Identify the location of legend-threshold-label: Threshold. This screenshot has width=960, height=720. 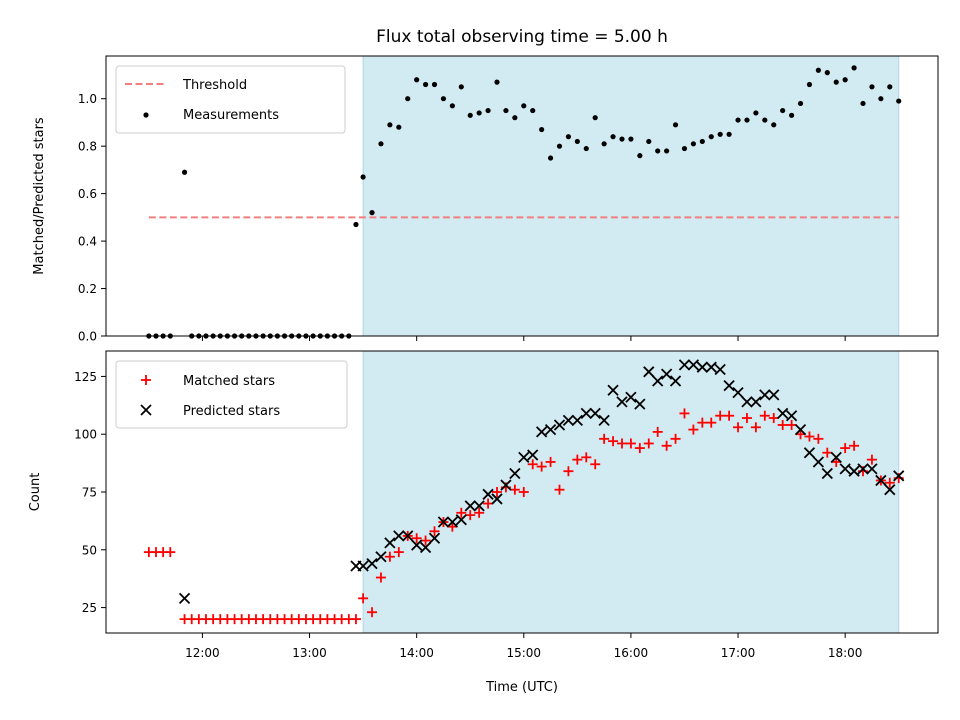
(214, 85).